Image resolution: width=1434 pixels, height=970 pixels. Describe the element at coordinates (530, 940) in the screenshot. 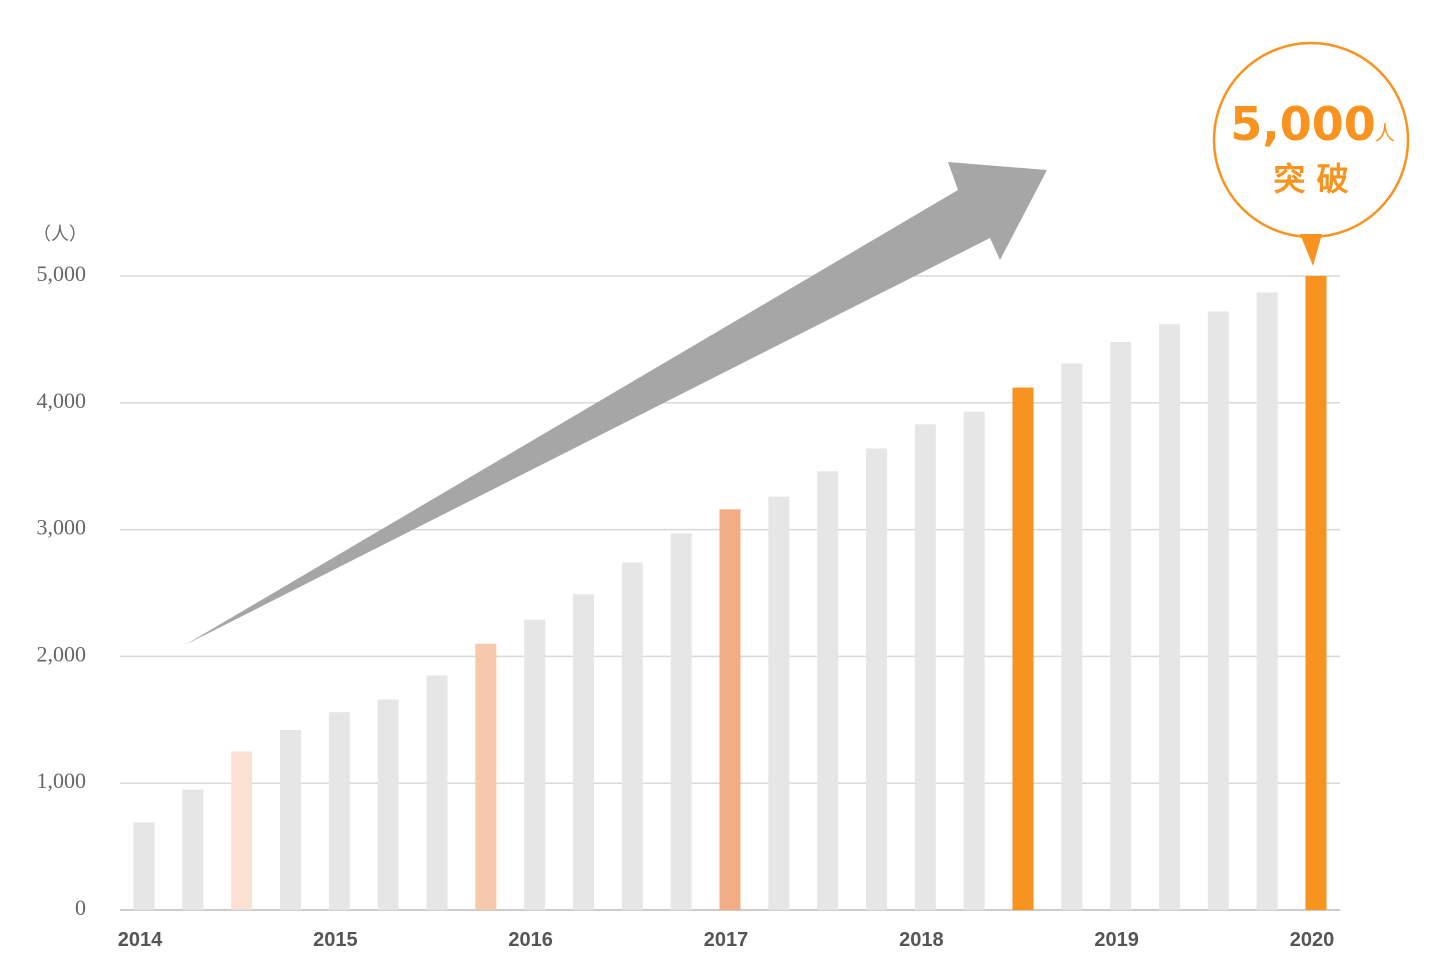

I see `x-tick-label: 2016` at that location.